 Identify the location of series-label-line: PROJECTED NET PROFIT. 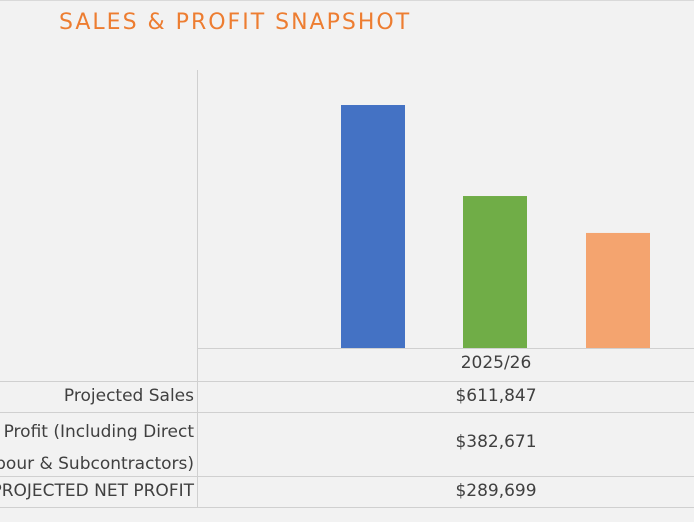
(97, 491).